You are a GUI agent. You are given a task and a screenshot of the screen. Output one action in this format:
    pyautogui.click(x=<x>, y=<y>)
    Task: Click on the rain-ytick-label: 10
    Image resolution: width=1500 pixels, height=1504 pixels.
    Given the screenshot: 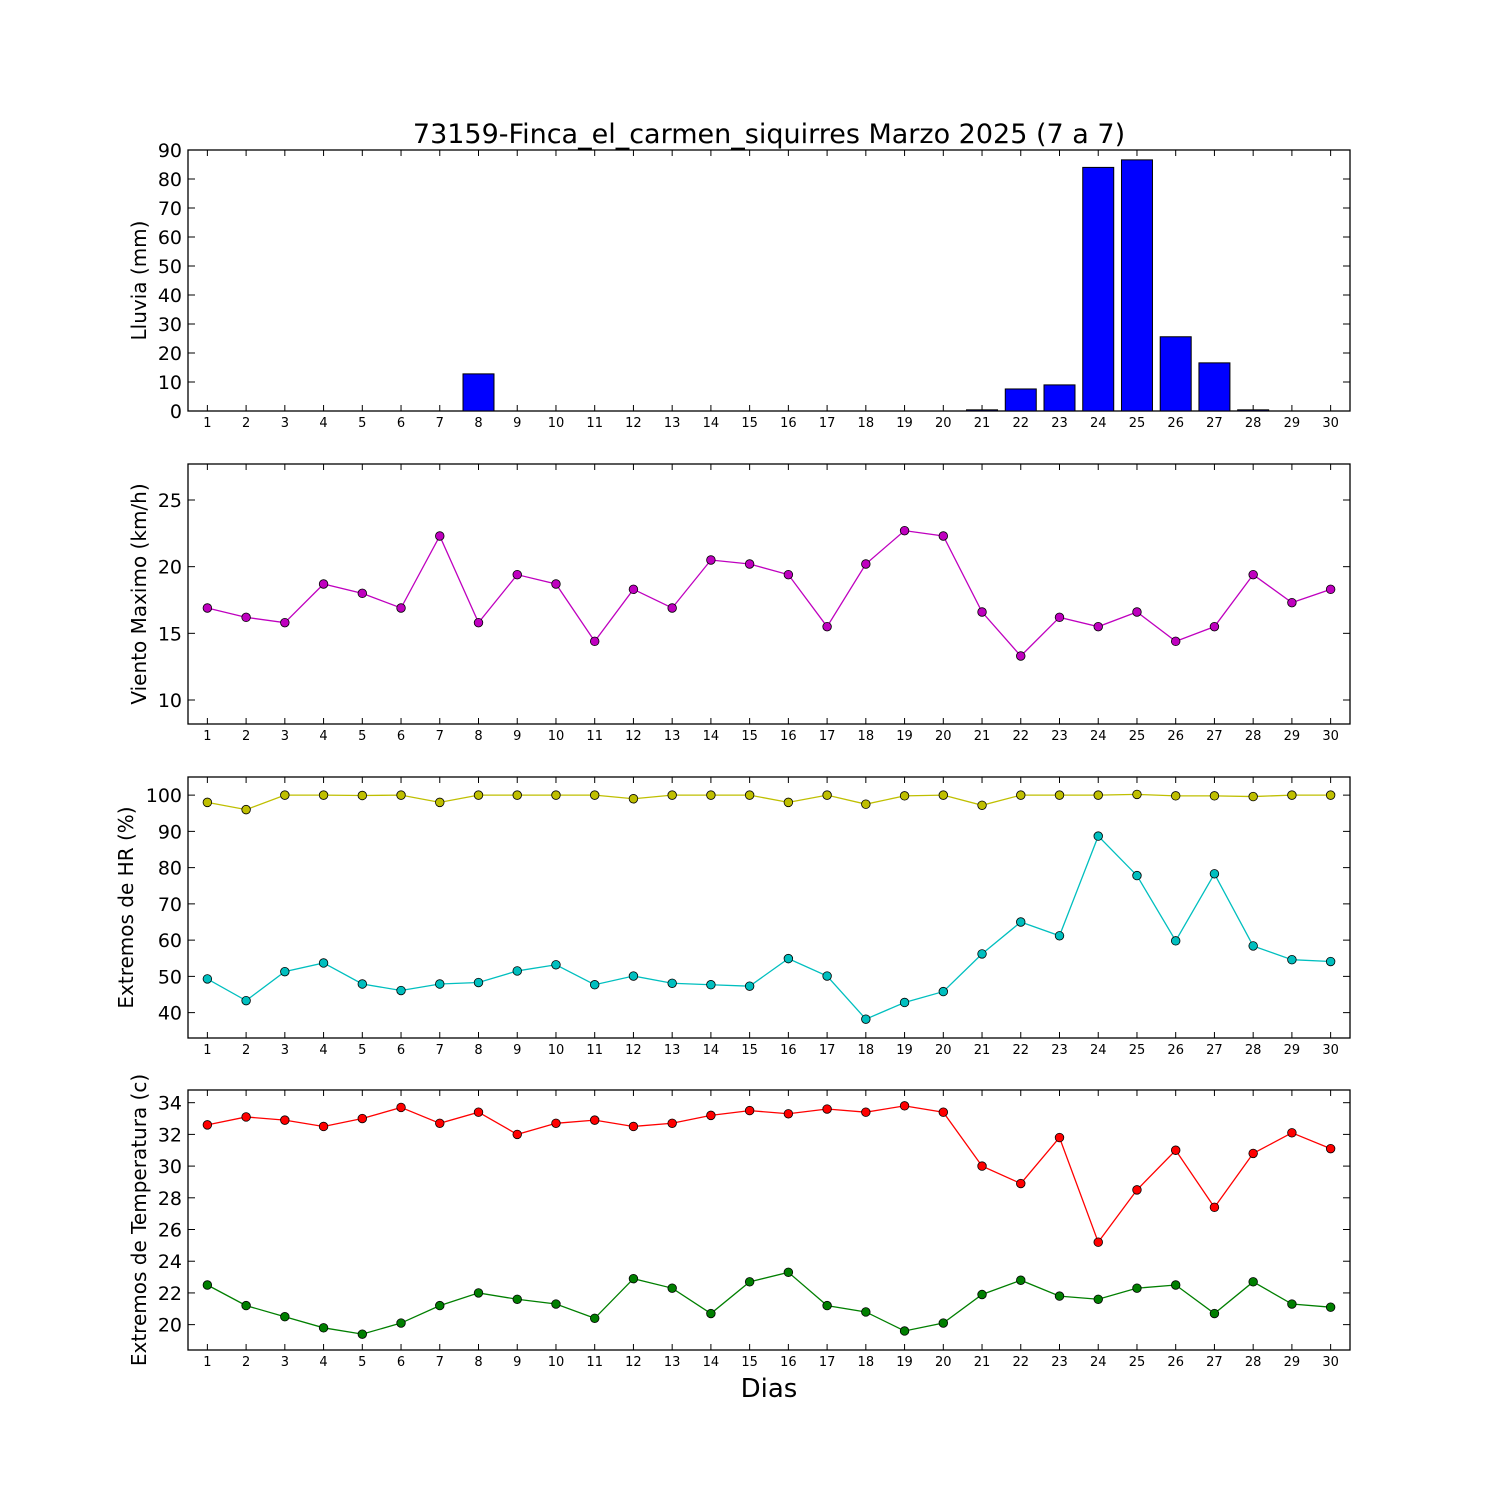 What is the action you would take?
    pyautogui.click(x=170, y=383)
    